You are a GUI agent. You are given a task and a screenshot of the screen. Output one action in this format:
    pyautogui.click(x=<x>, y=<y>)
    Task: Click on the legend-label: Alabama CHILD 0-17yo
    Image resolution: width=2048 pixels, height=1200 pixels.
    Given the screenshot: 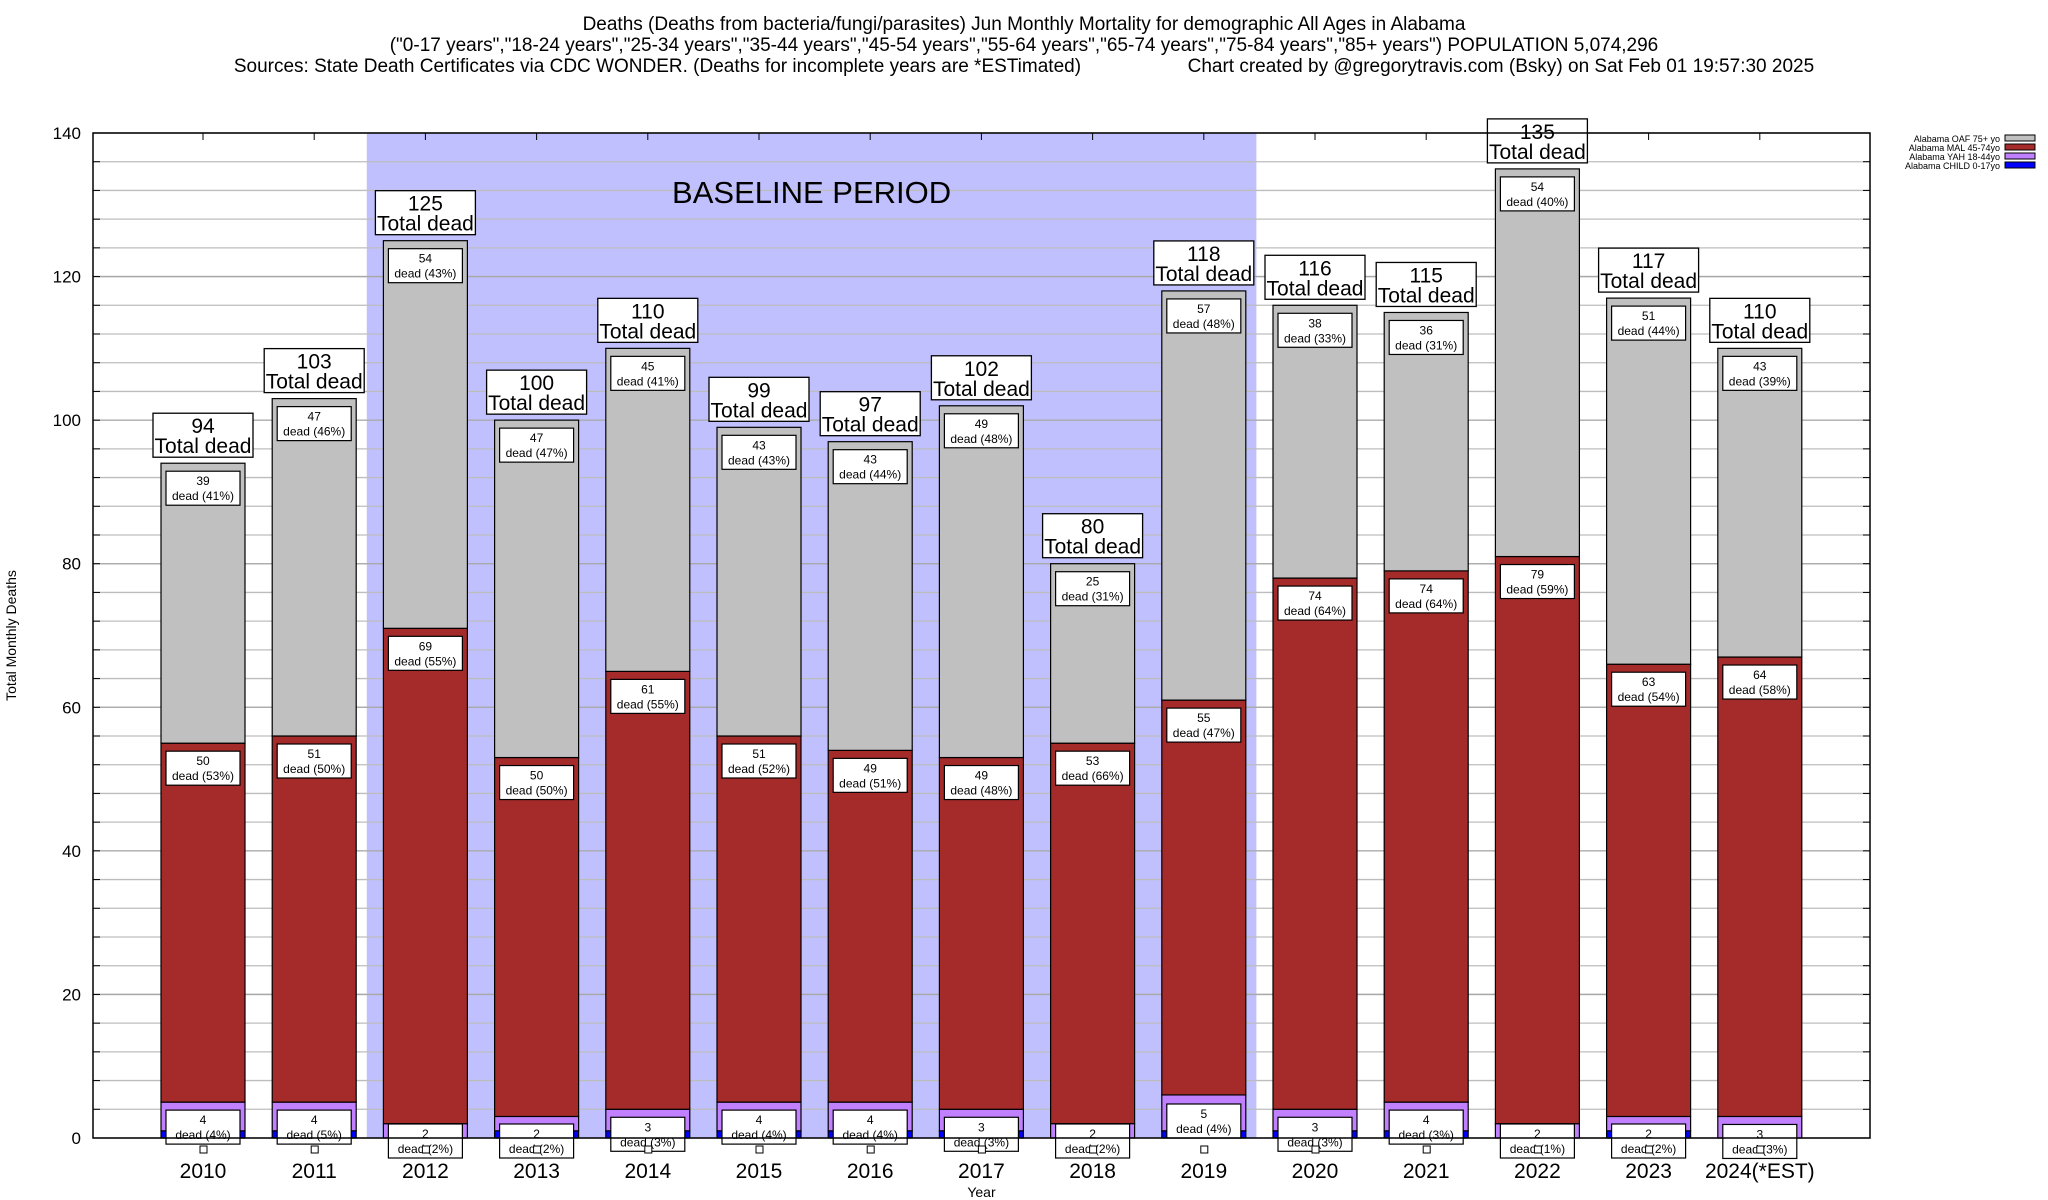 What is the action you would take?
    pyautogui.click(x=1952, y=166)
    